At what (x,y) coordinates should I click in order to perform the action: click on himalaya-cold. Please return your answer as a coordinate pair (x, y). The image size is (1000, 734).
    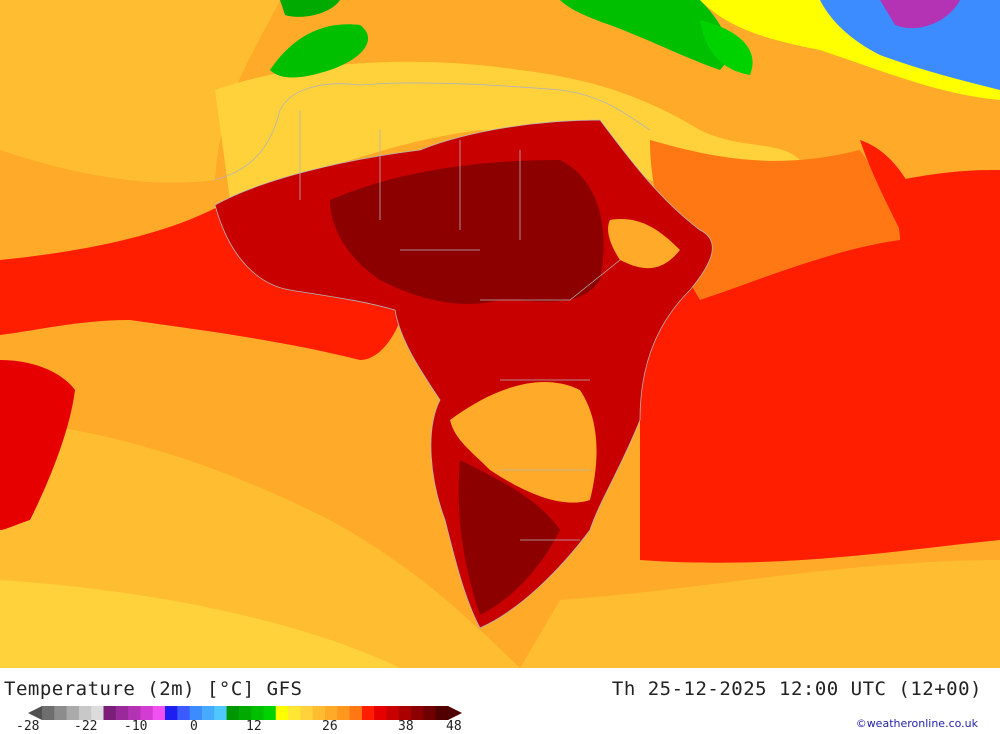
    Looking at the image, I should click on (910, 45).